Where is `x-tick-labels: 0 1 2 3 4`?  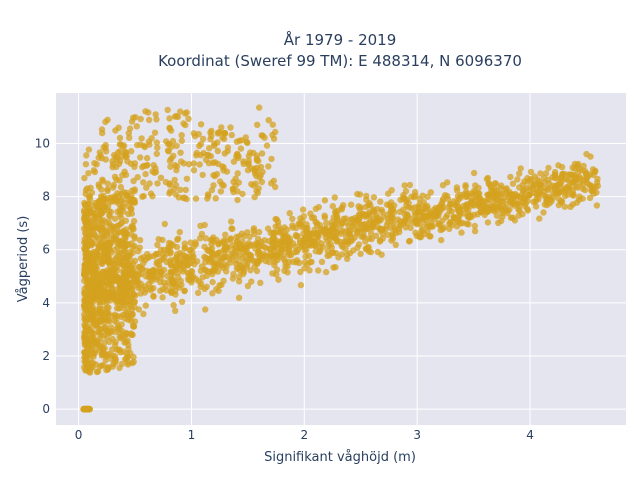 x-tick-labels: 0 1 2 3 4 is located at coordinates (304, 435).